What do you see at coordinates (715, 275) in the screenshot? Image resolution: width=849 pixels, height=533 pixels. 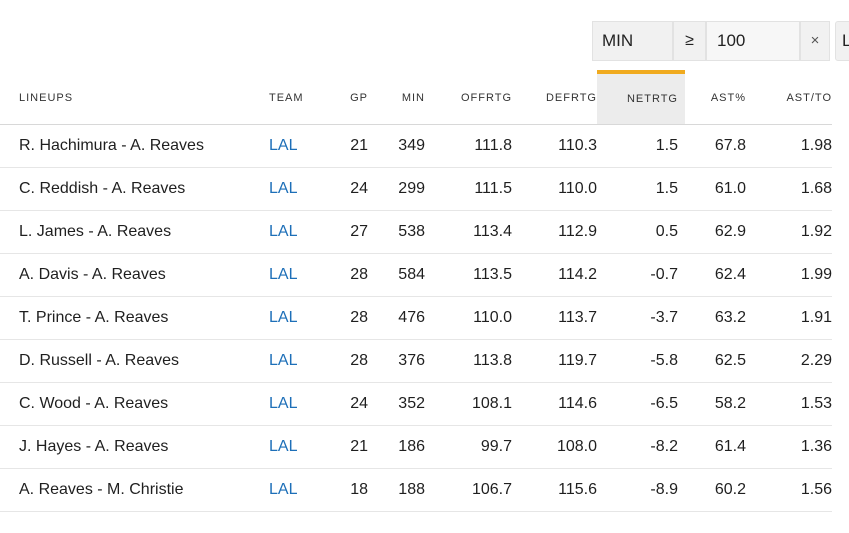 I see `ast-pct-cell: 62.4` at bounding box center [715, 275].